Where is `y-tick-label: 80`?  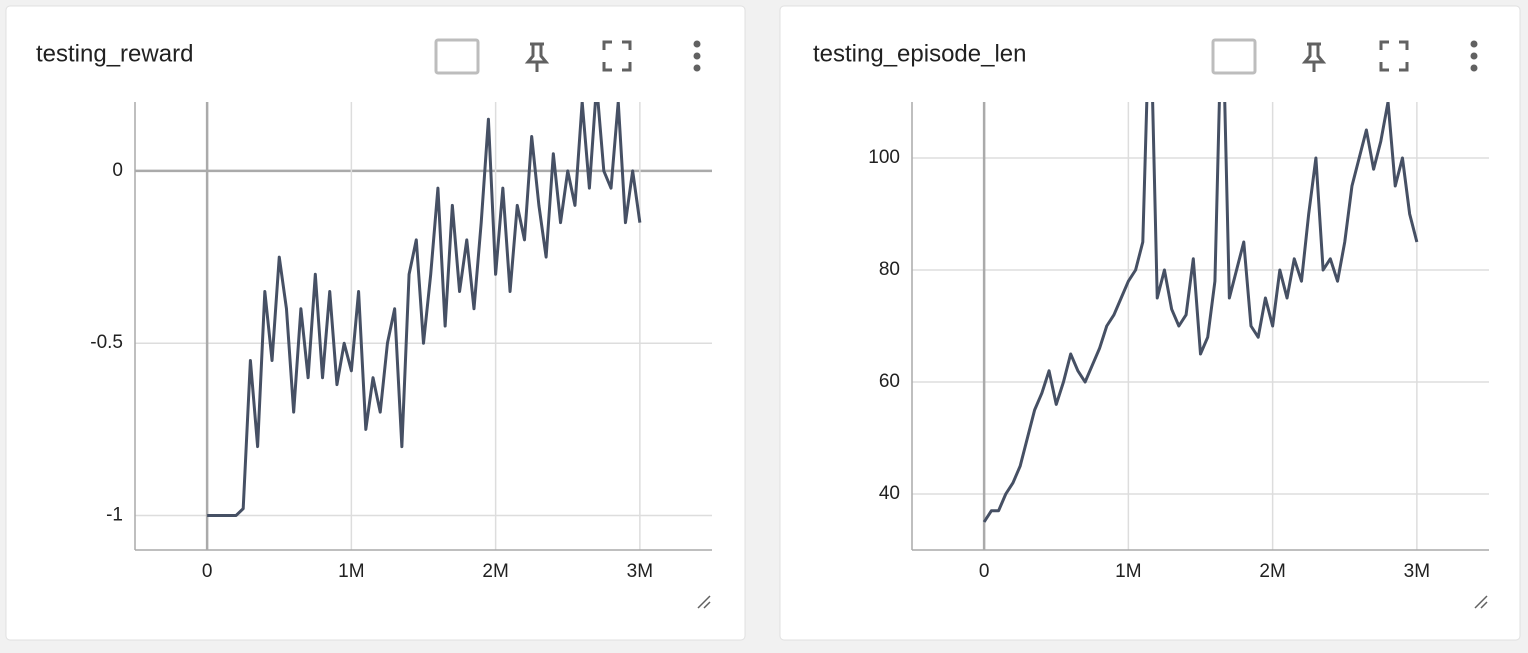 y-tick-label: 80 is located at coordinates (889, 269).